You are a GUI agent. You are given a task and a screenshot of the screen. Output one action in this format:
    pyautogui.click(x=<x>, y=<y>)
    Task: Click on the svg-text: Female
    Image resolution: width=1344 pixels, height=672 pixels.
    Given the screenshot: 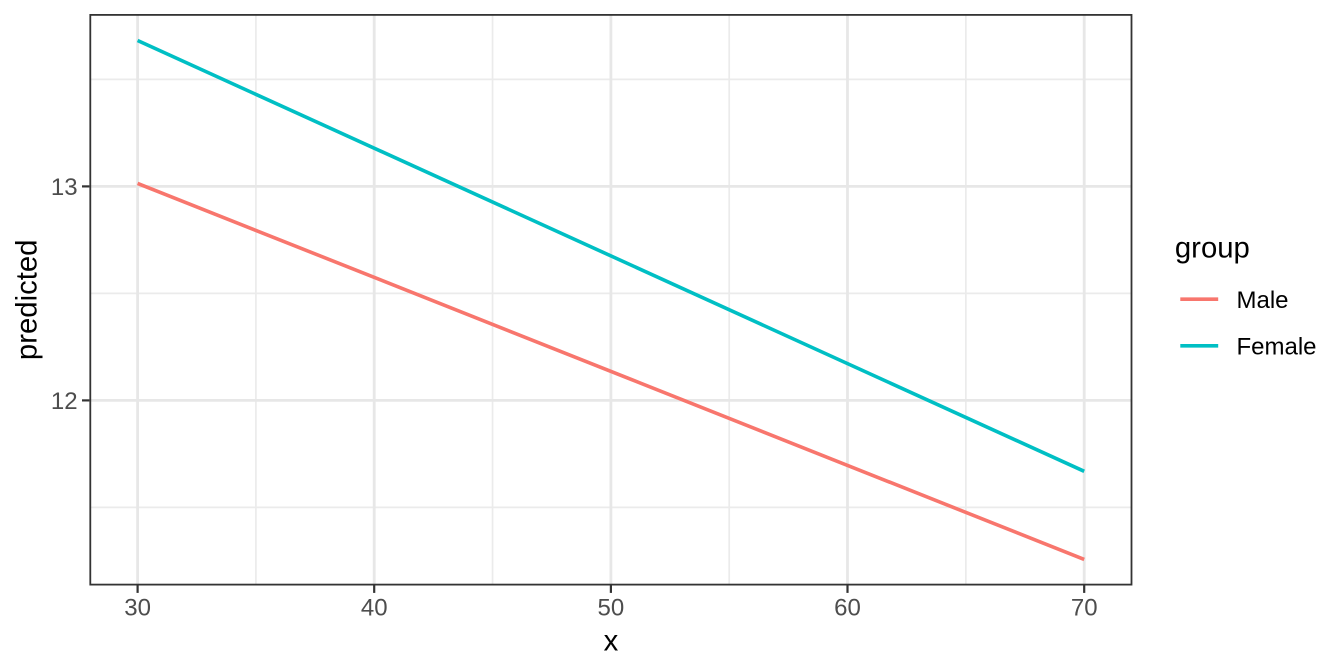 What is the action you would take?
    pyautogui.click(x=1277, y=346)
    